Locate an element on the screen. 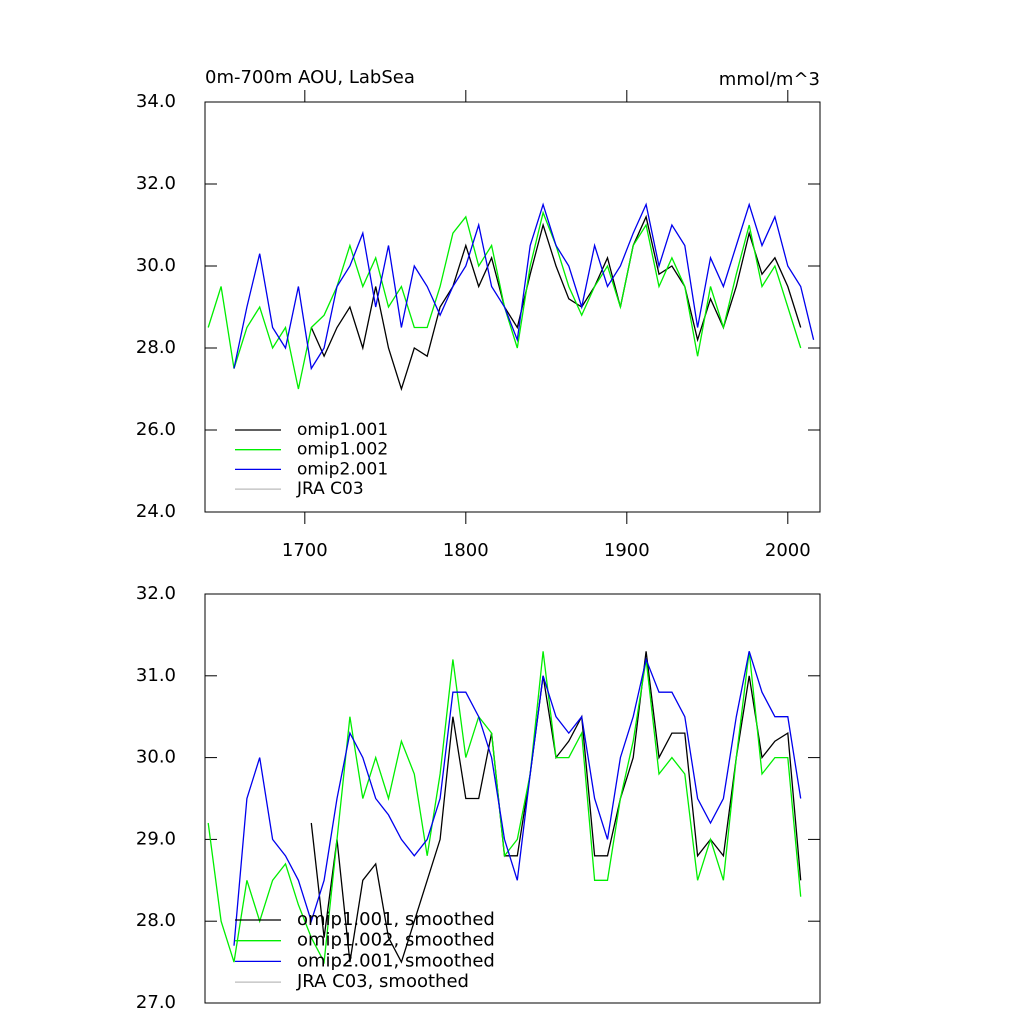 This screenshot has width=1024, height=1024. y-tick-label: 26.0 is located at coordinates (156, 429).